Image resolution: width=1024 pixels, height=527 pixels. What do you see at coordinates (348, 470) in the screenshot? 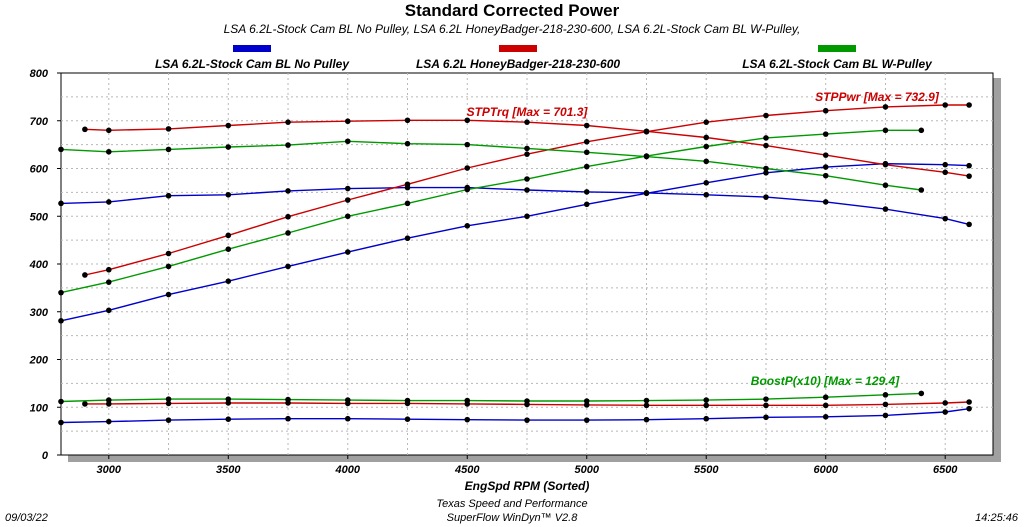
I see `x-tick-label: 4000` at bounding box center [348, 470].